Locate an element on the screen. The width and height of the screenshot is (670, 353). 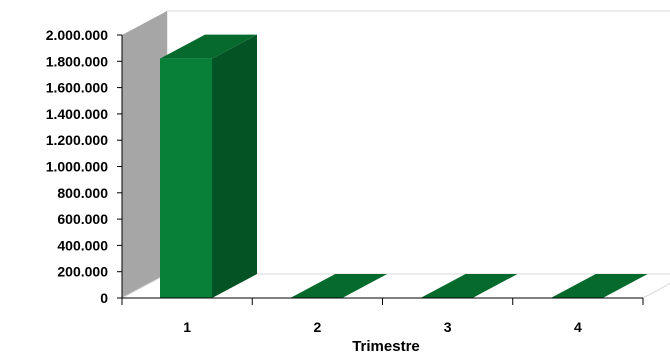
y-tick-label: 800.000 is located at coordinates (82, 193).